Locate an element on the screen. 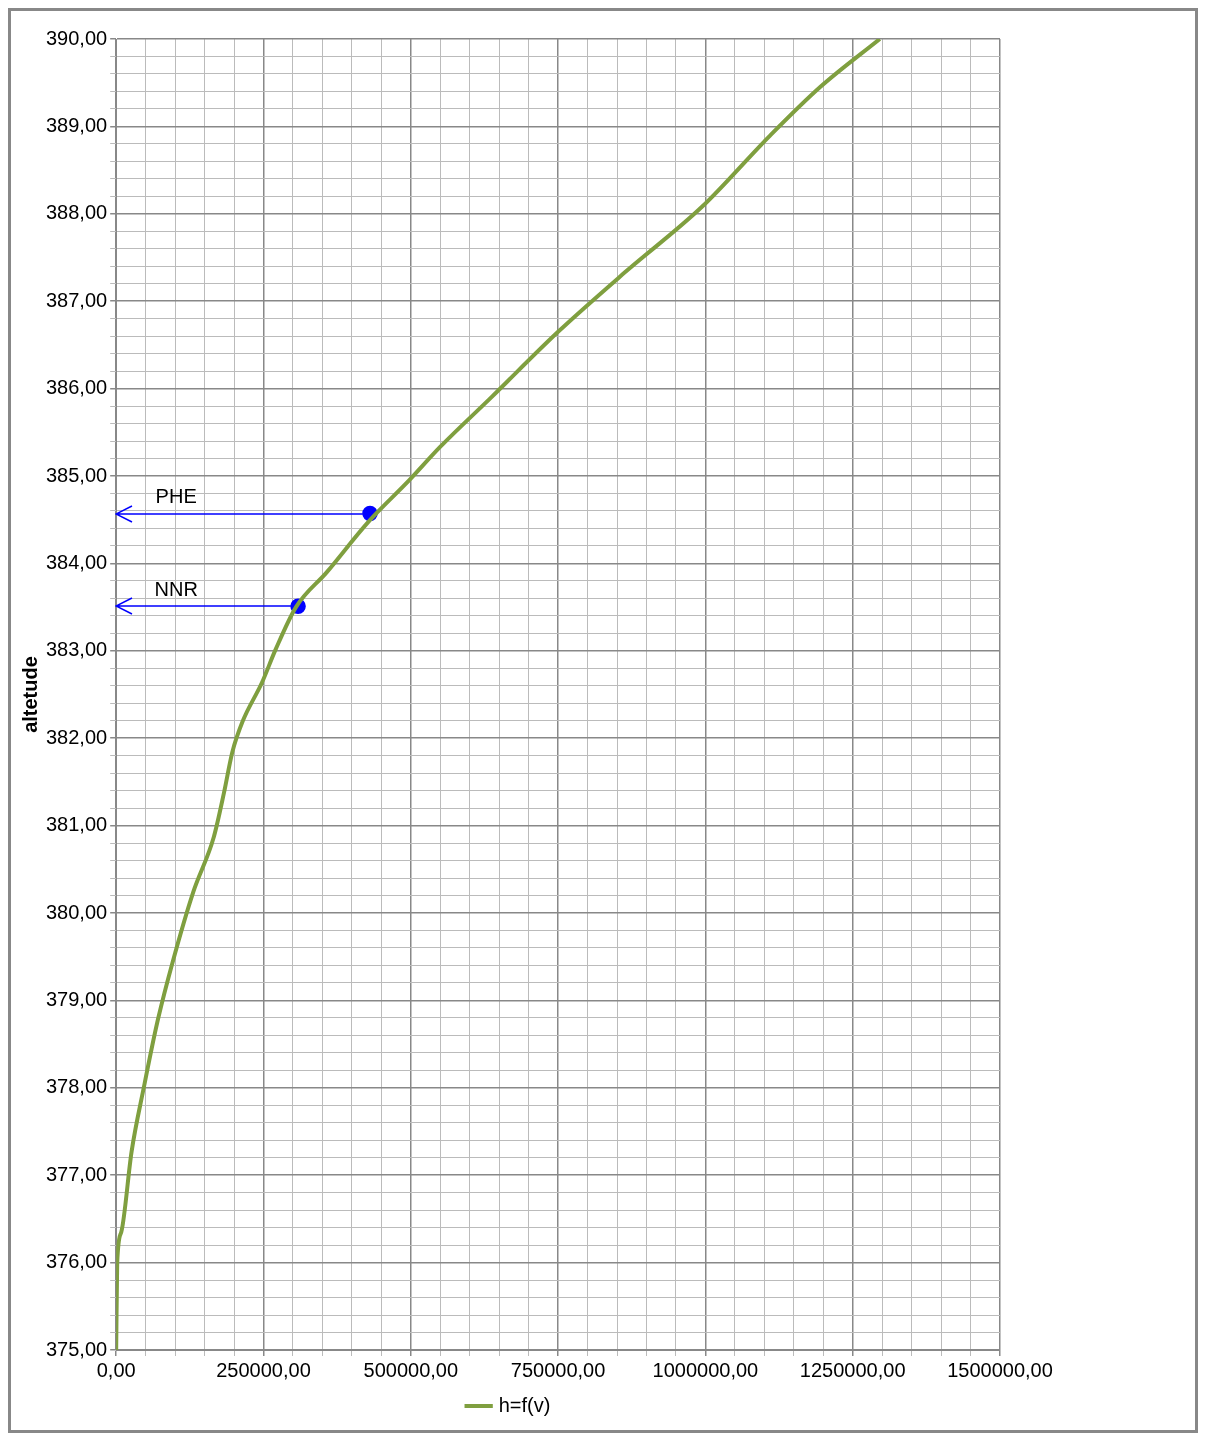  x-tick-label: 1000000,00 is located at coordinates (705, 1369).